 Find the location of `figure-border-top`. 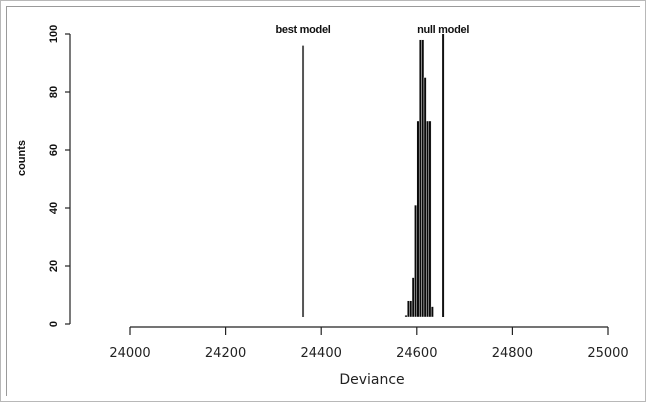

figure-border-top is located at coordinates (323, 6).